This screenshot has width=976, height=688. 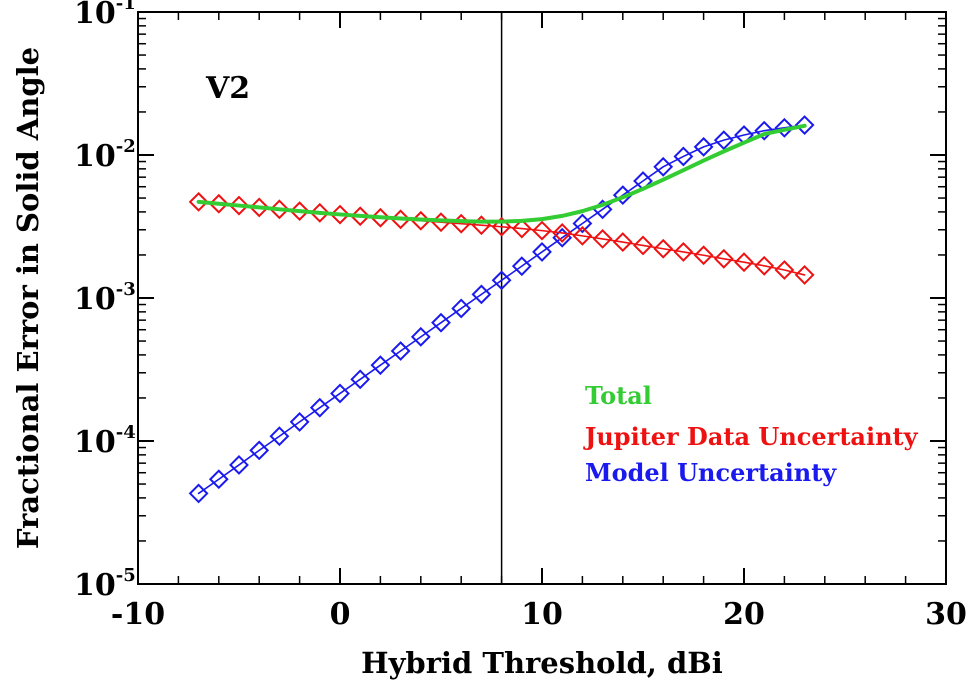 What do you see at coordinates (744, 614) in the screenshot?
I see `x-tick-label: 20` at bounding box center [744, 614].